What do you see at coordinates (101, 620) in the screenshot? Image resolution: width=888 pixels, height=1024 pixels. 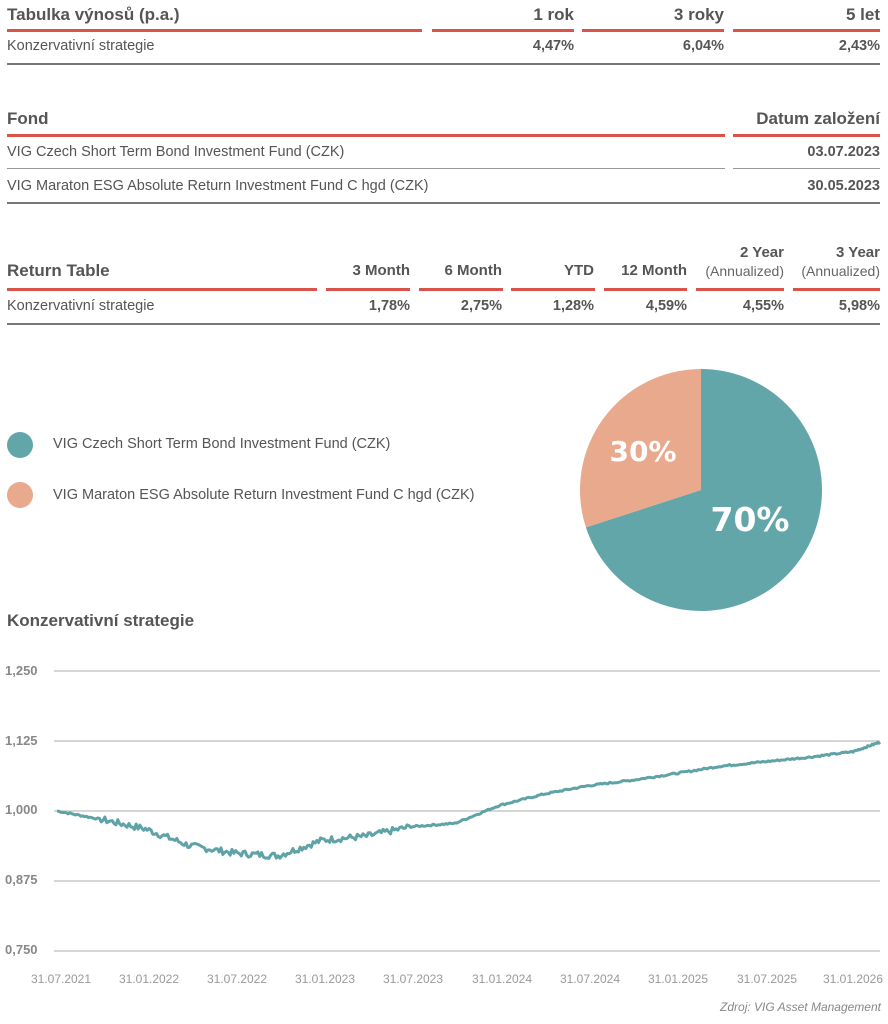 I see `line-chart-title: Konzervativní strategie` at bounding box center [101, 620].